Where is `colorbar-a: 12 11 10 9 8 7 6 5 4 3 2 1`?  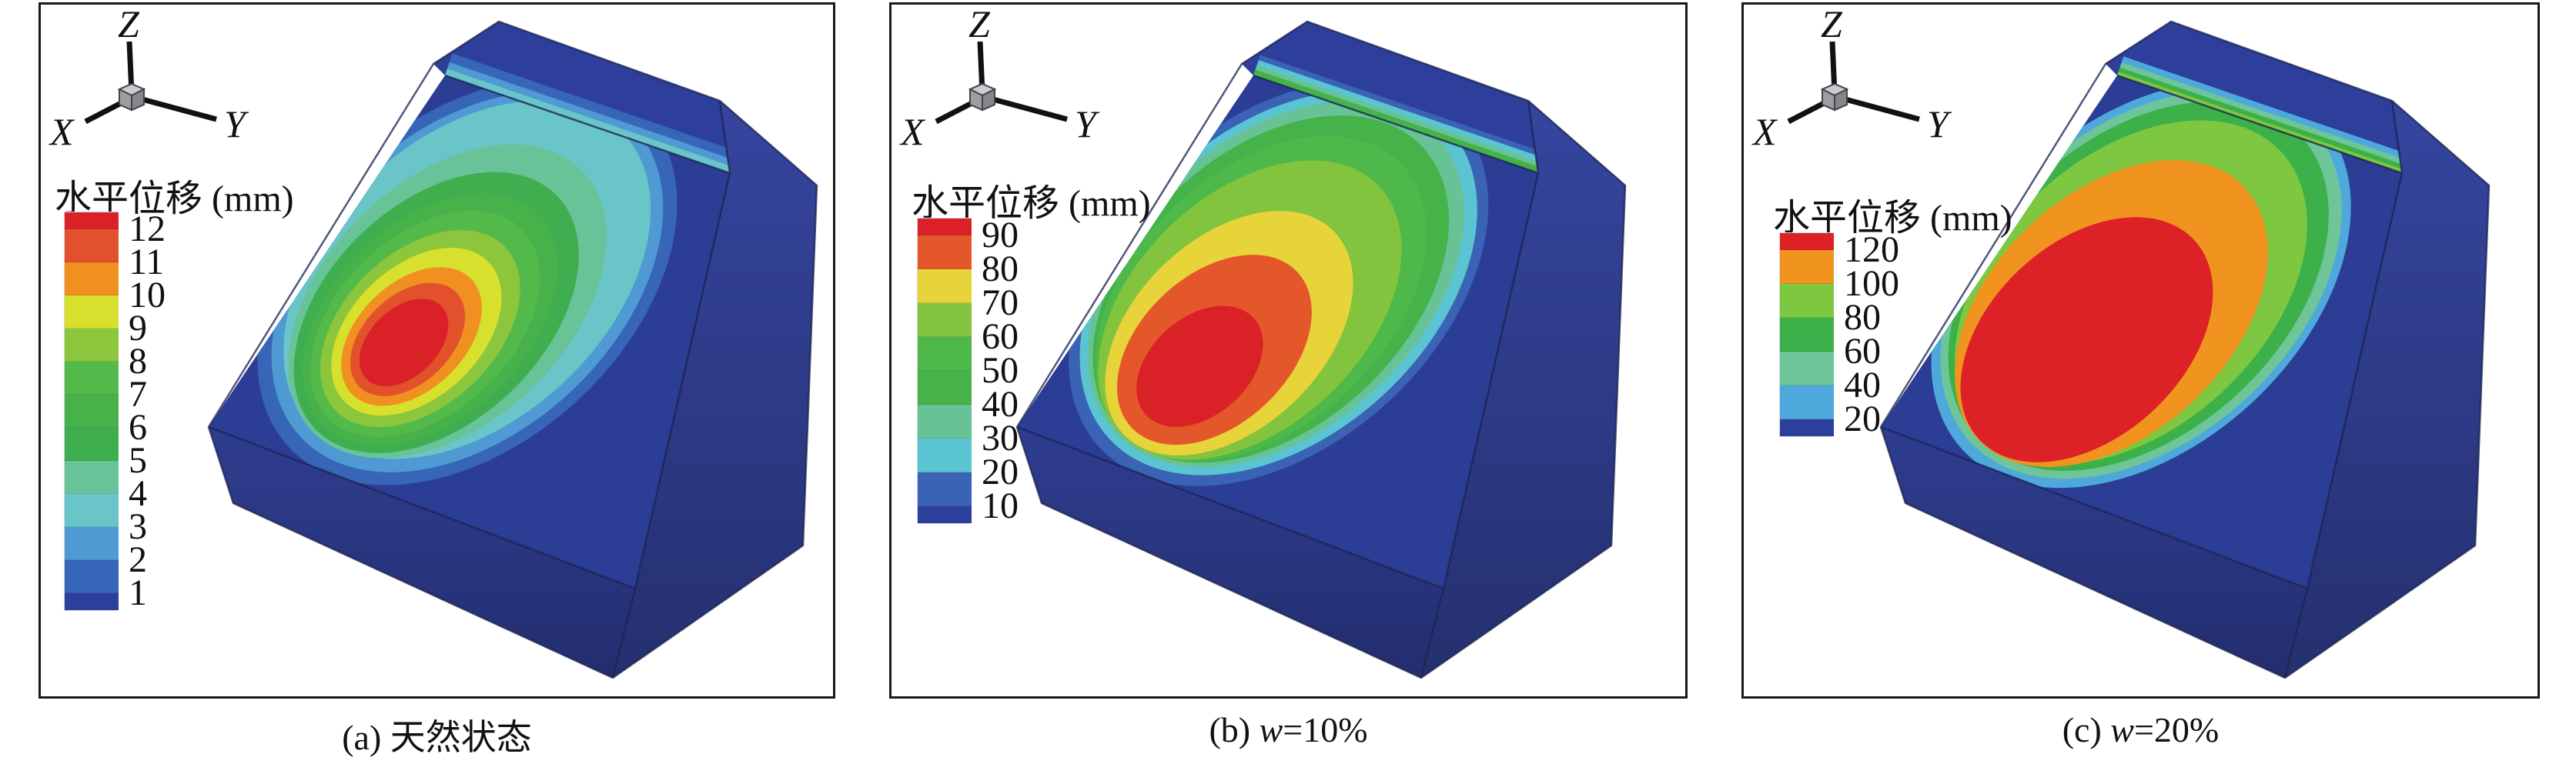
colorbar-a: 12 11 10 9 8 7 6 5 4 3 2 1 is located at coordinates (115, 411).